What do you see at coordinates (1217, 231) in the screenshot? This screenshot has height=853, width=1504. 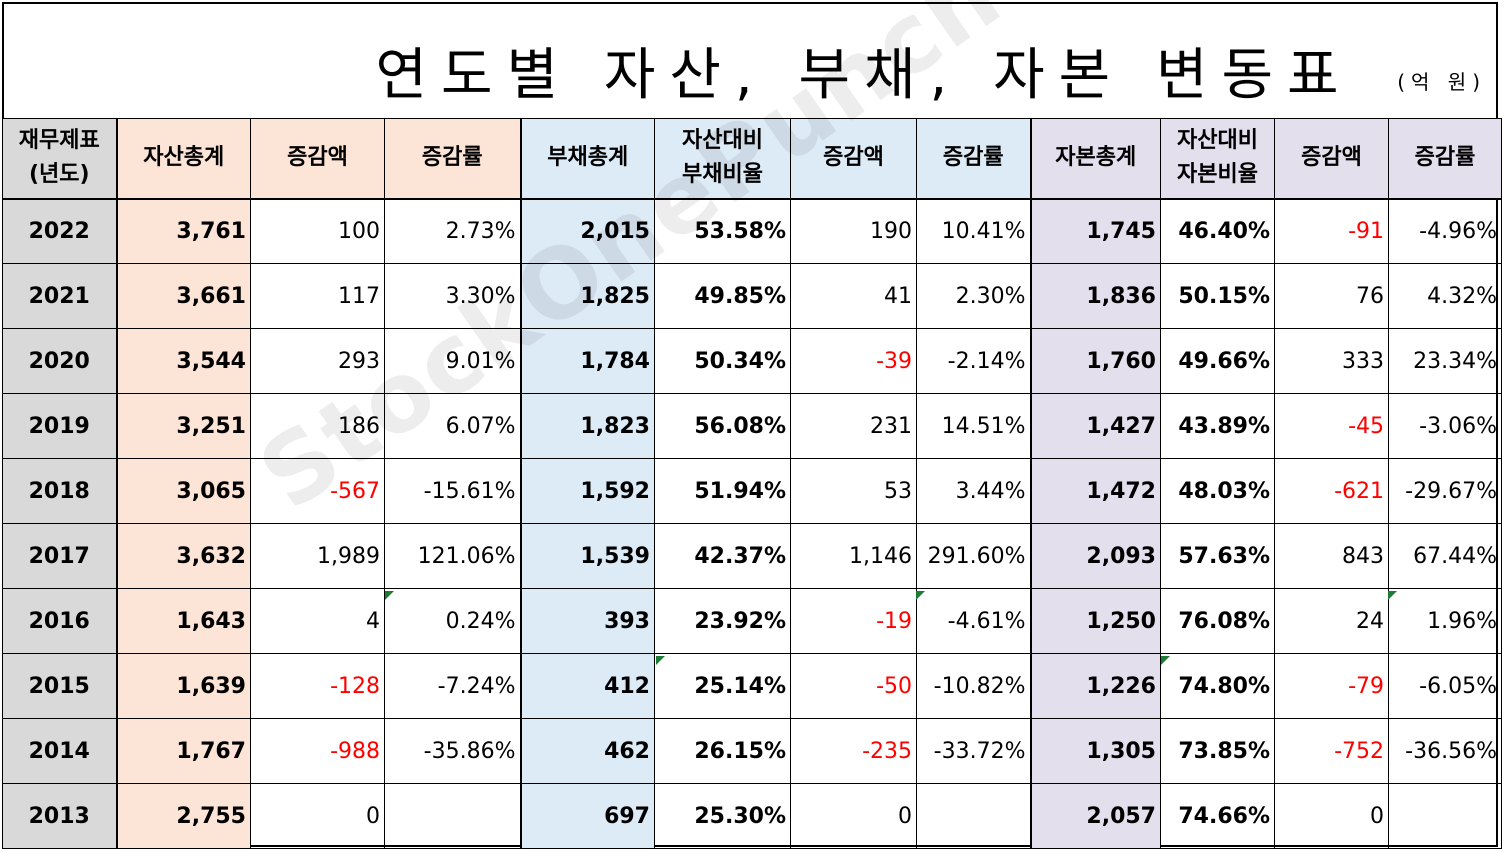 I see `table-cell: 46.40%` at bounding box center [1217, 231].